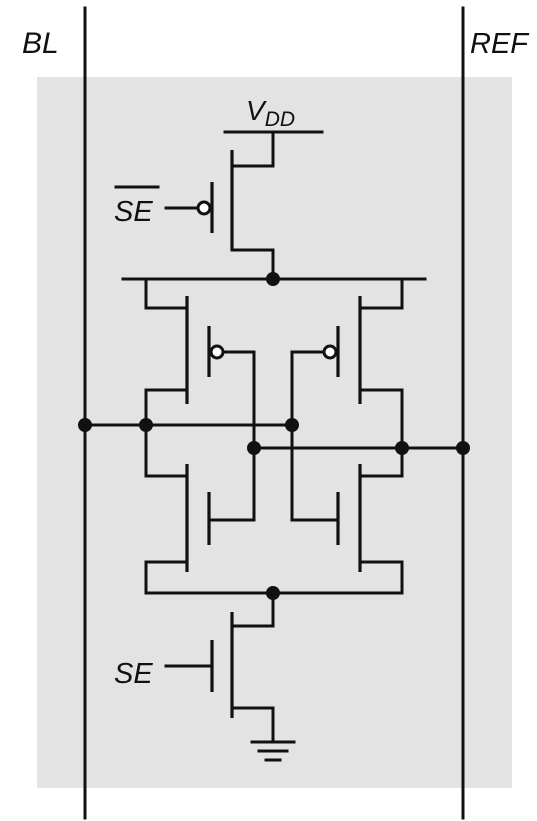  What do you see at coordinates (40, 43) in the screenshot?
I see `bl-label: BL` at bounding box center [40, 43].